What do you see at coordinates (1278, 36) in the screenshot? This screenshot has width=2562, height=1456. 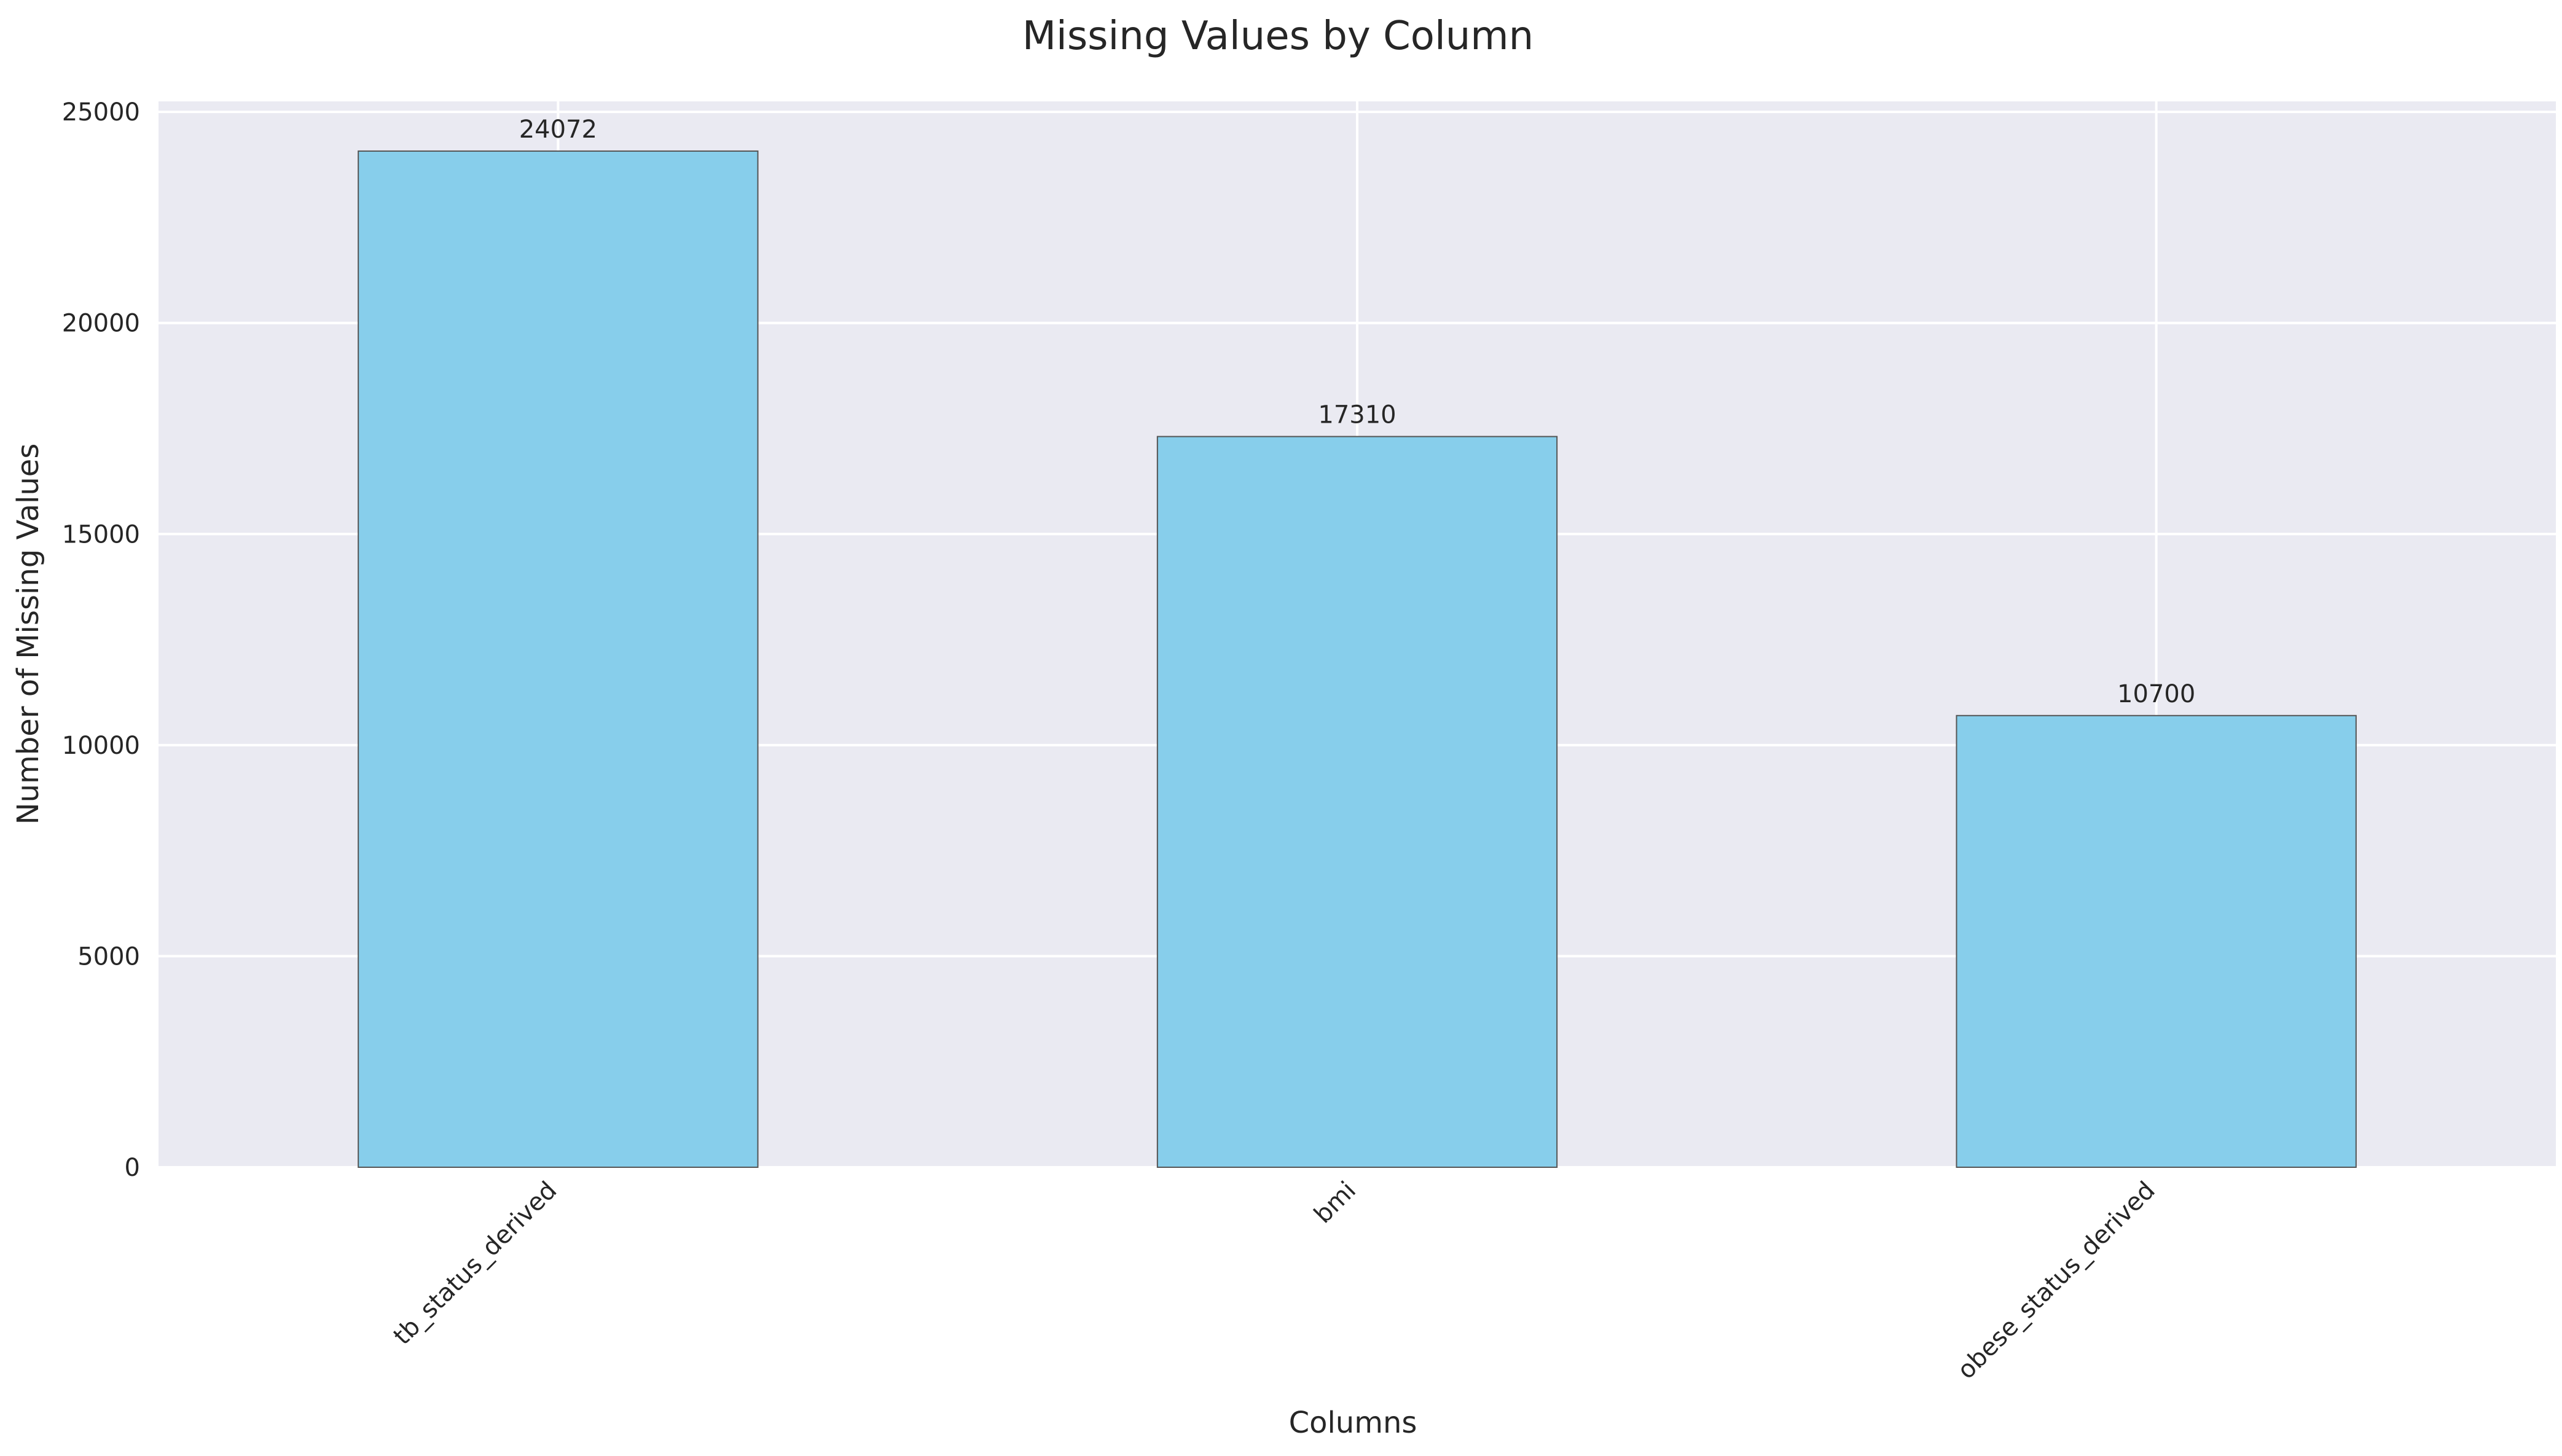 I see `chart-title: Missing Values by Column` at bounding box center [1278, 36].